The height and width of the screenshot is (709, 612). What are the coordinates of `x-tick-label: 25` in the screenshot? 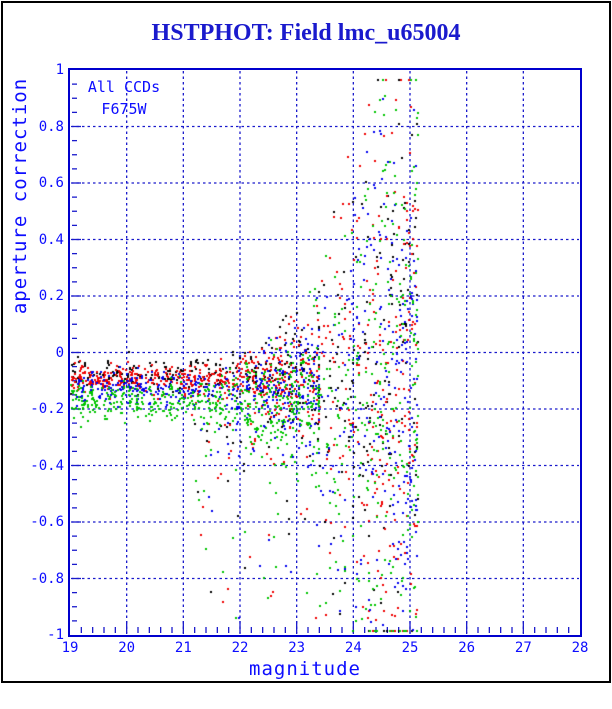 It's located at (410, 648).